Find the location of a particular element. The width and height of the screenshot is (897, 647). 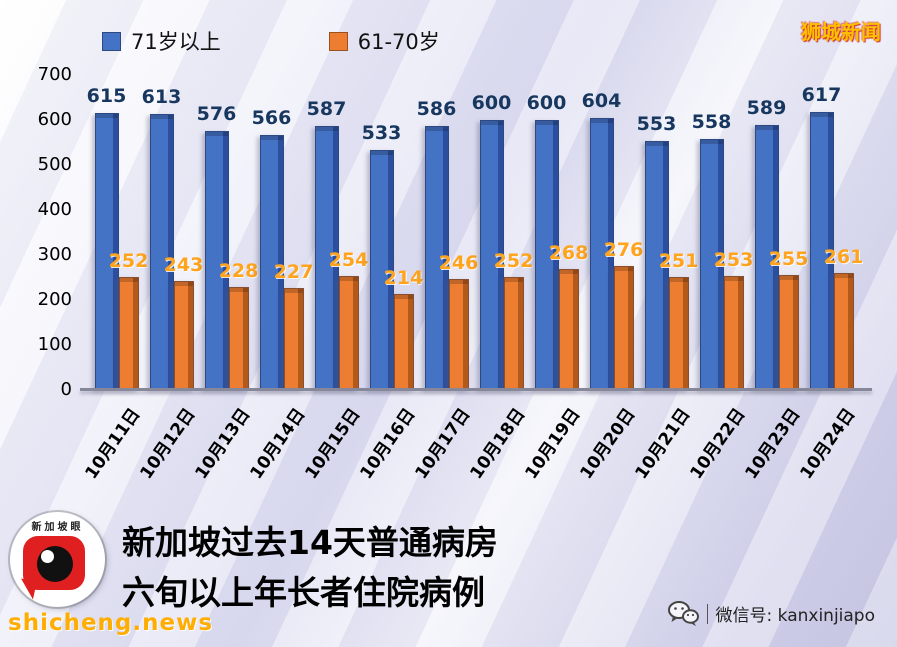

eye-glint is located at coordinates (47, 556).